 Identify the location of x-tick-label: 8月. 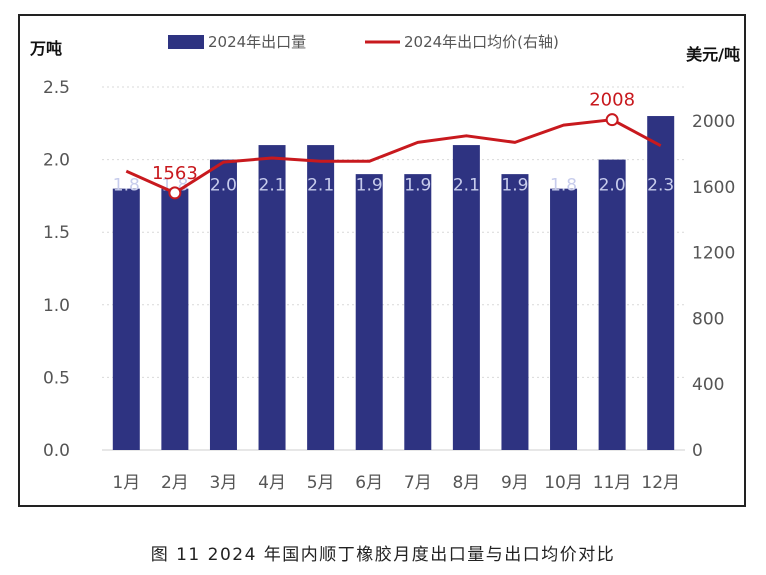
(466, 483).